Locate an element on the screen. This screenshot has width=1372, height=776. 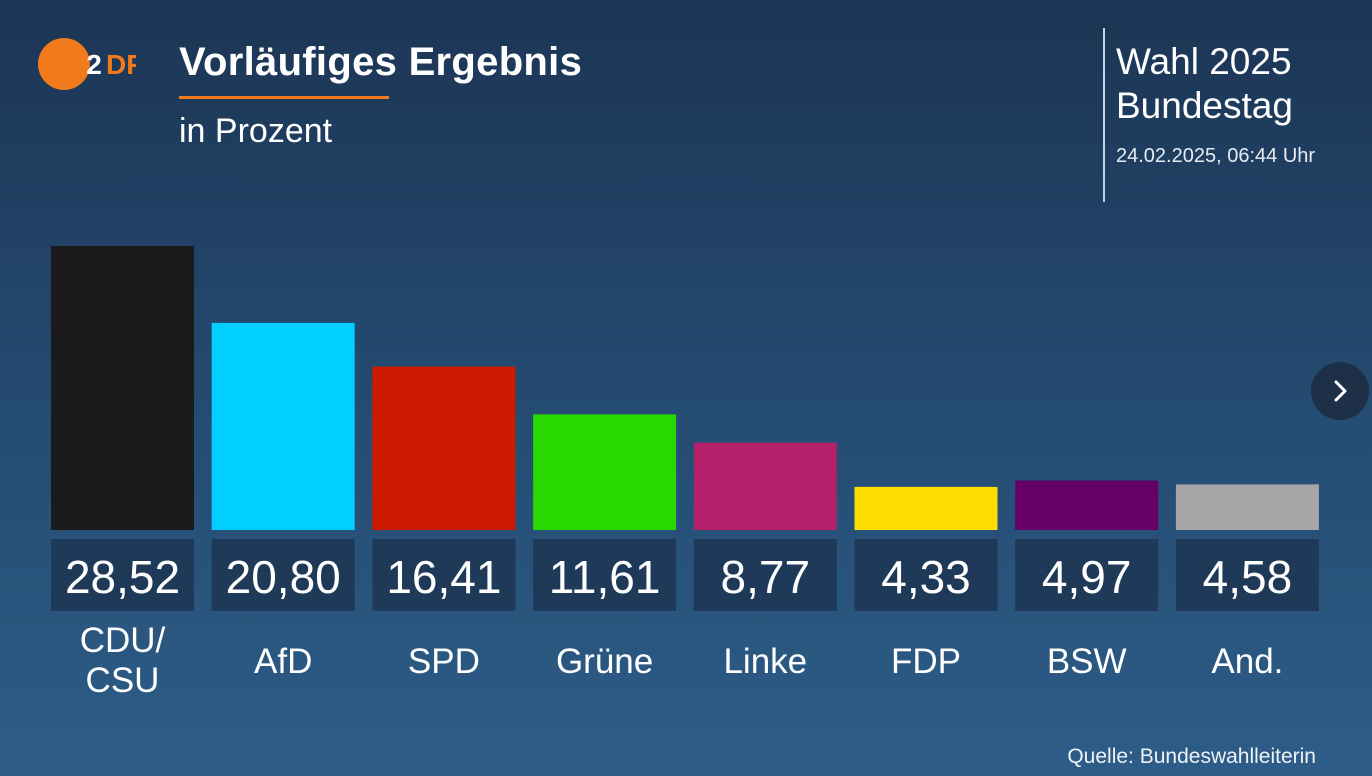
category-label-0-line-0: CDU/ is located at coordinates (123, 640).